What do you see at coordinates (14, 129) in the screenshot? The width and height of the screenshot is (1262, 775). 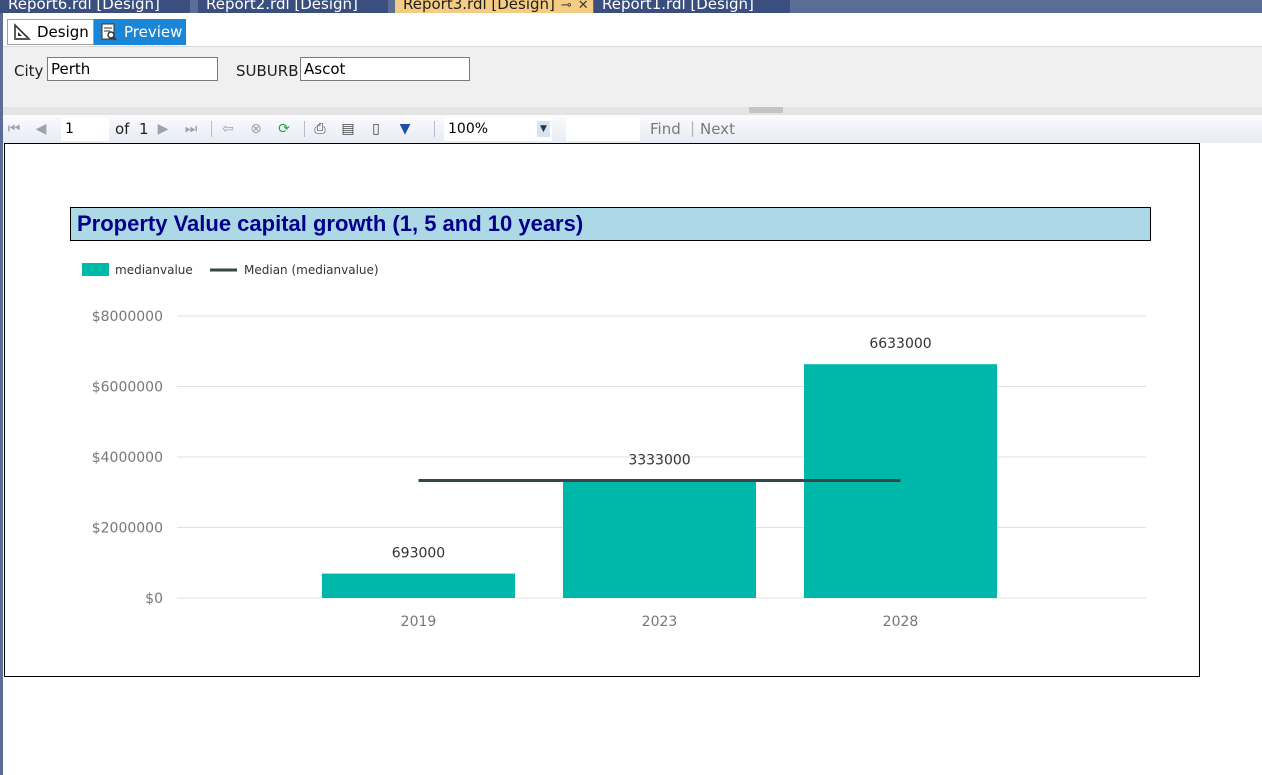 I see `first-page-icon: ⏮` at bounding box center [14, 129].